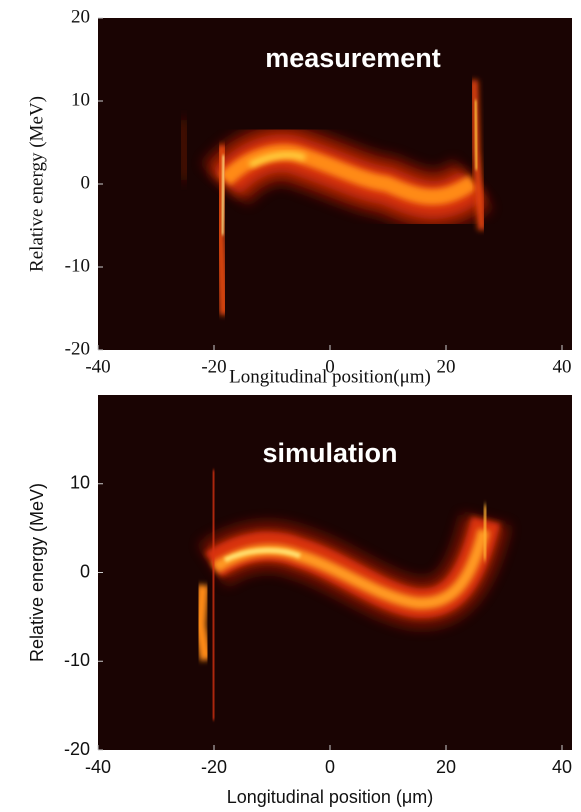 This screenshot has height=812, width=581. I want to click on y-tick-label: 20, so click(80, 16).